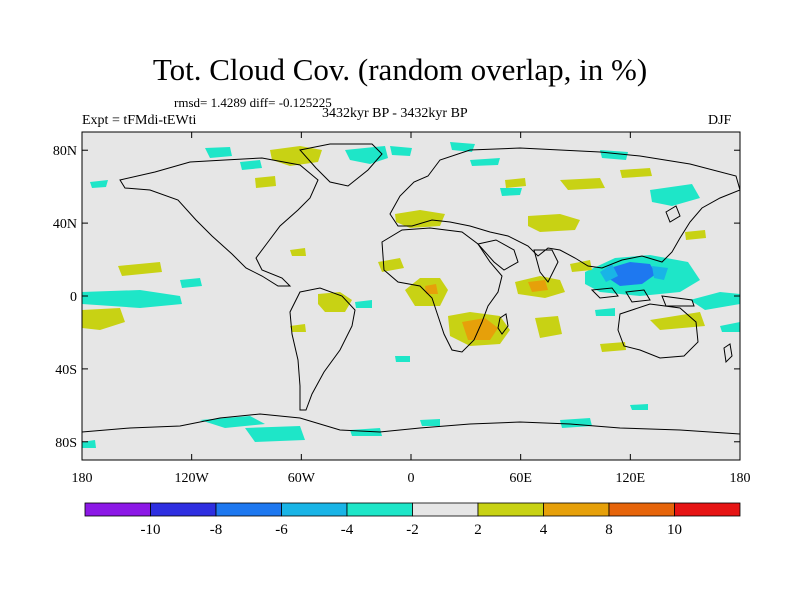  I want to click on colorbar-label: -8, so click(216, 530).